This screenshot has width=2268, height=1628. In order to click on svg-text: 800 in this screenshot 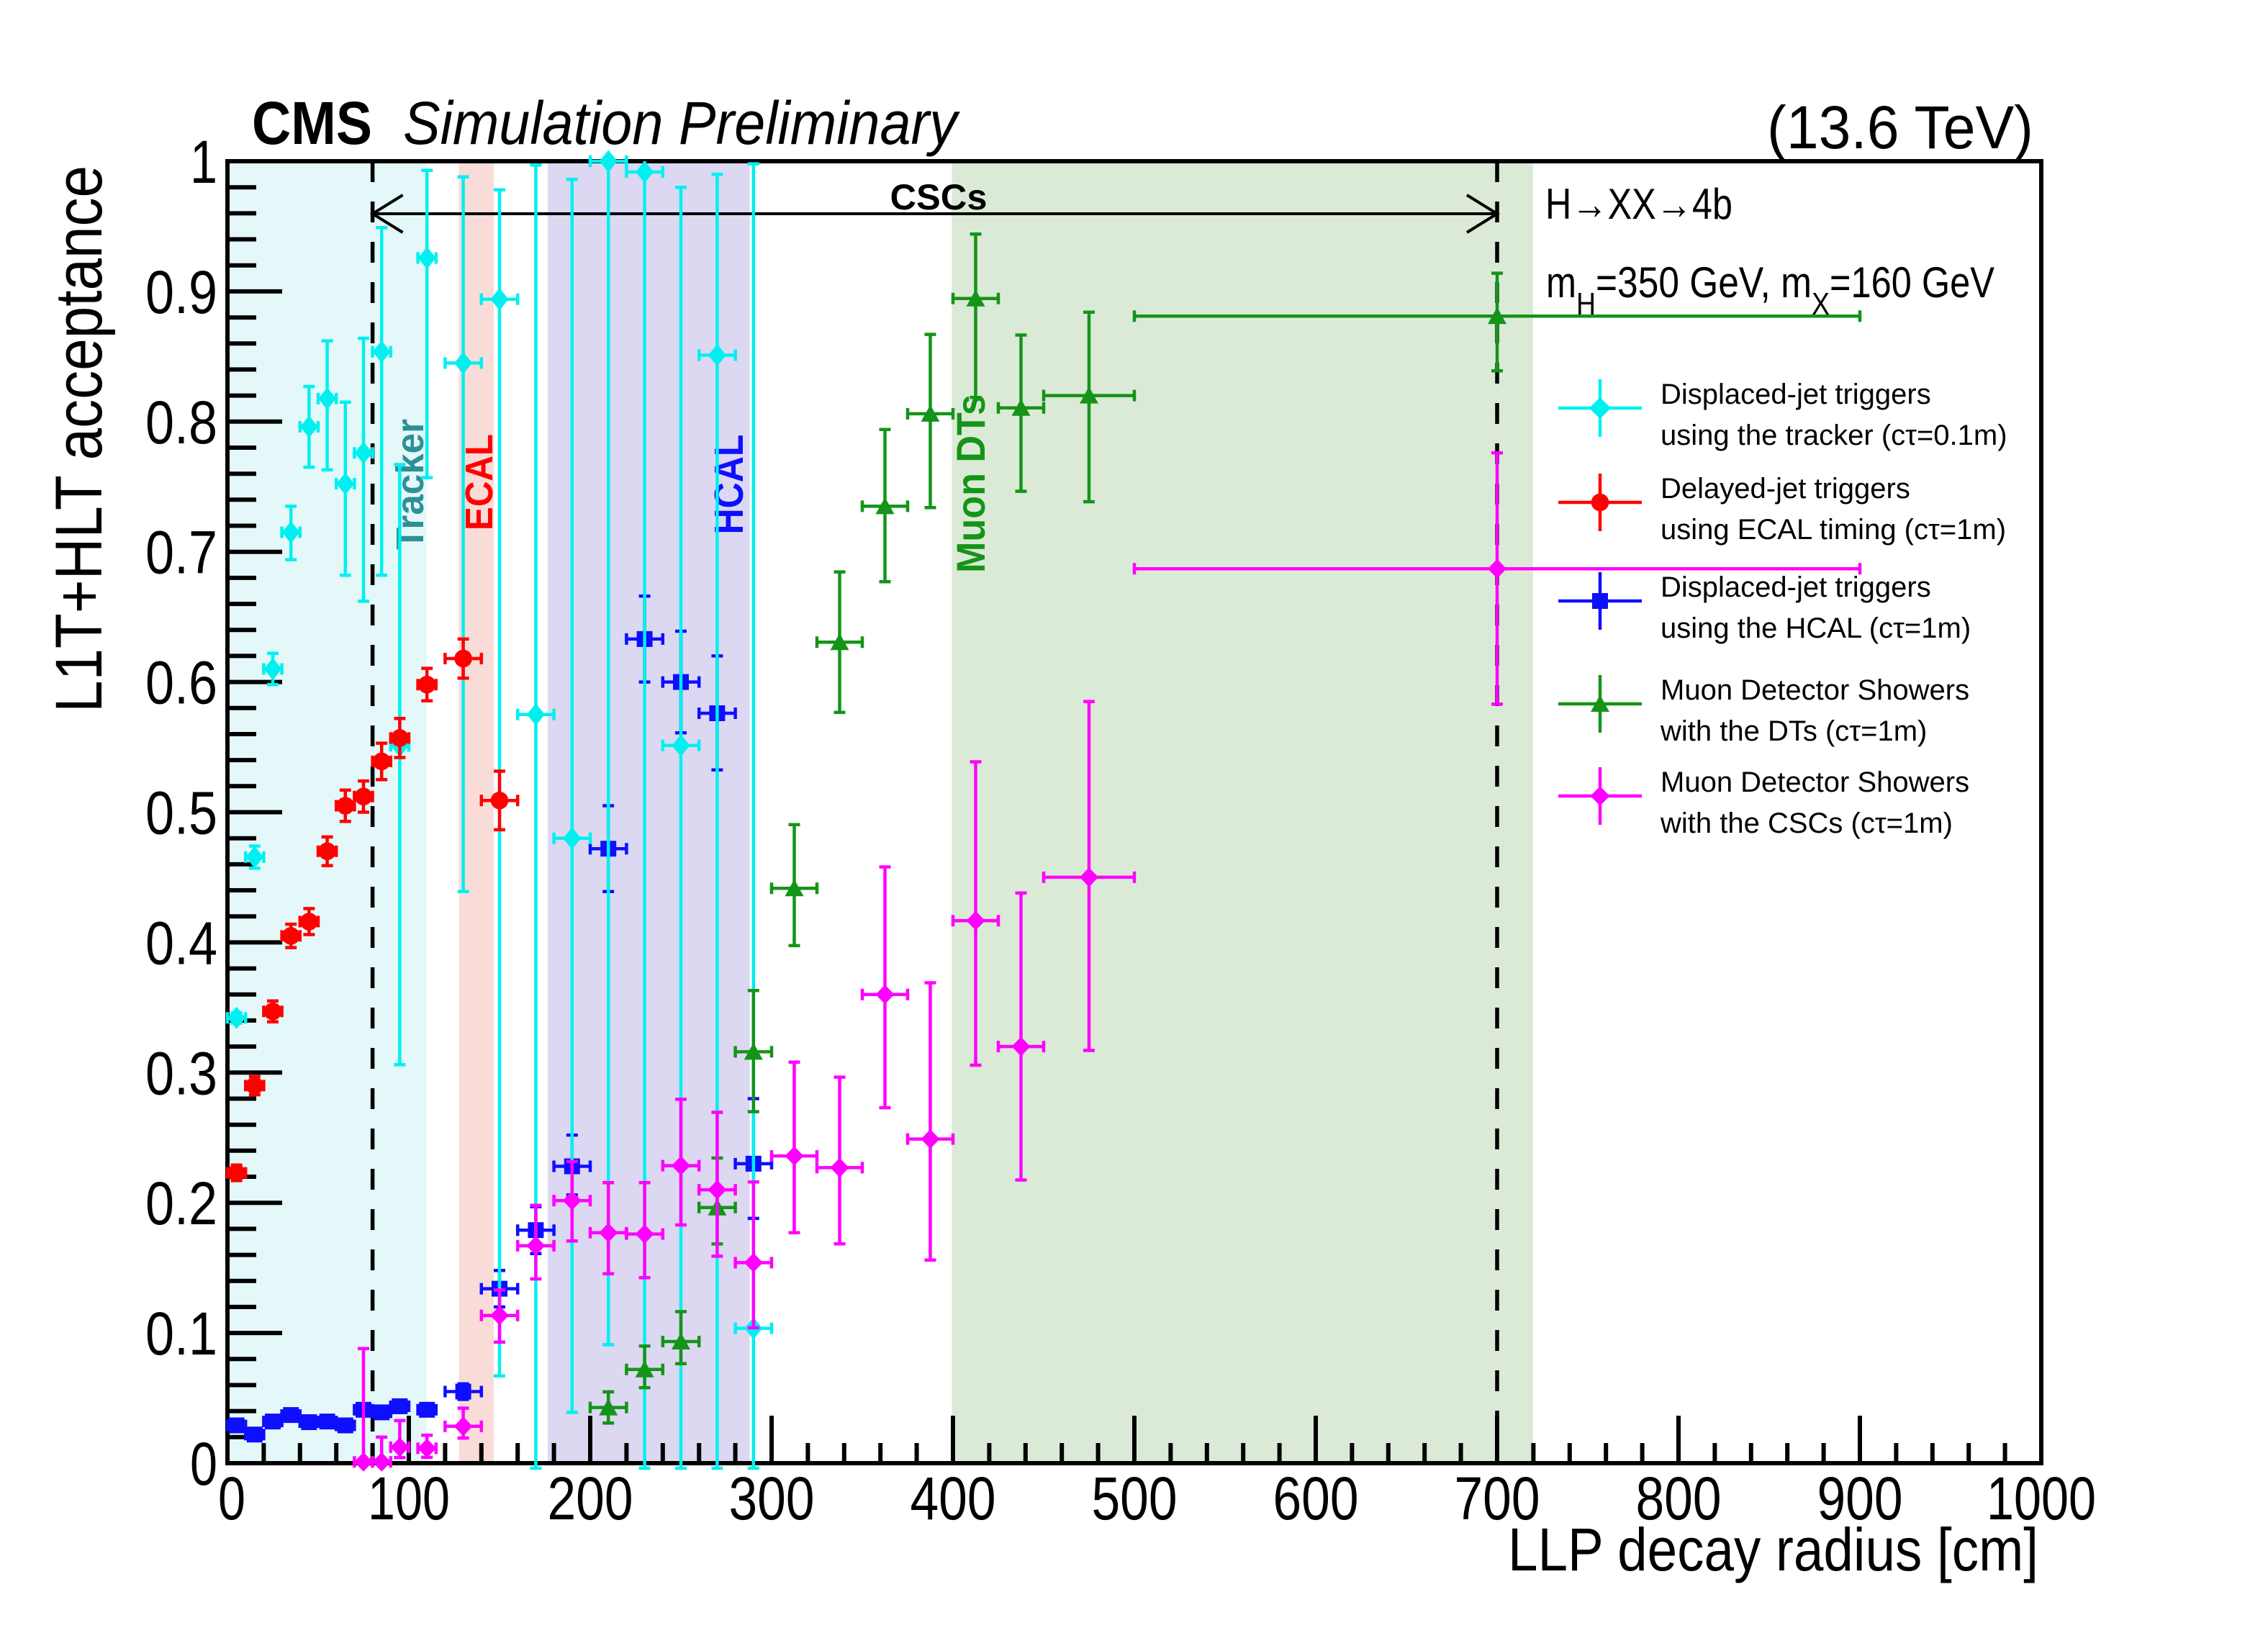, I will do `click(1679, 1498)`.